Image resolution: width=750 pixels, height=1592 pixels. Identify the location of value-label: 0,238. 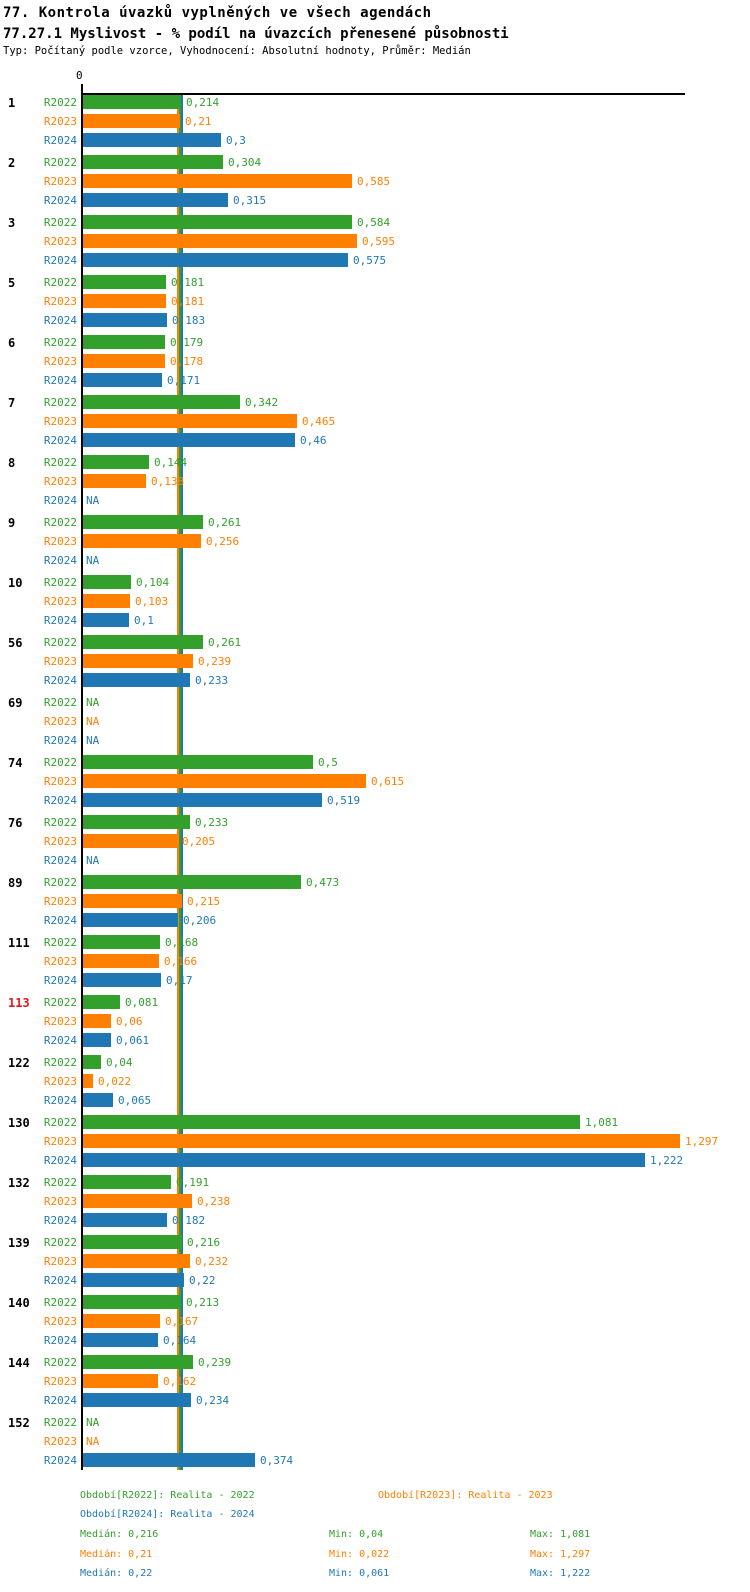
(214, 1201).